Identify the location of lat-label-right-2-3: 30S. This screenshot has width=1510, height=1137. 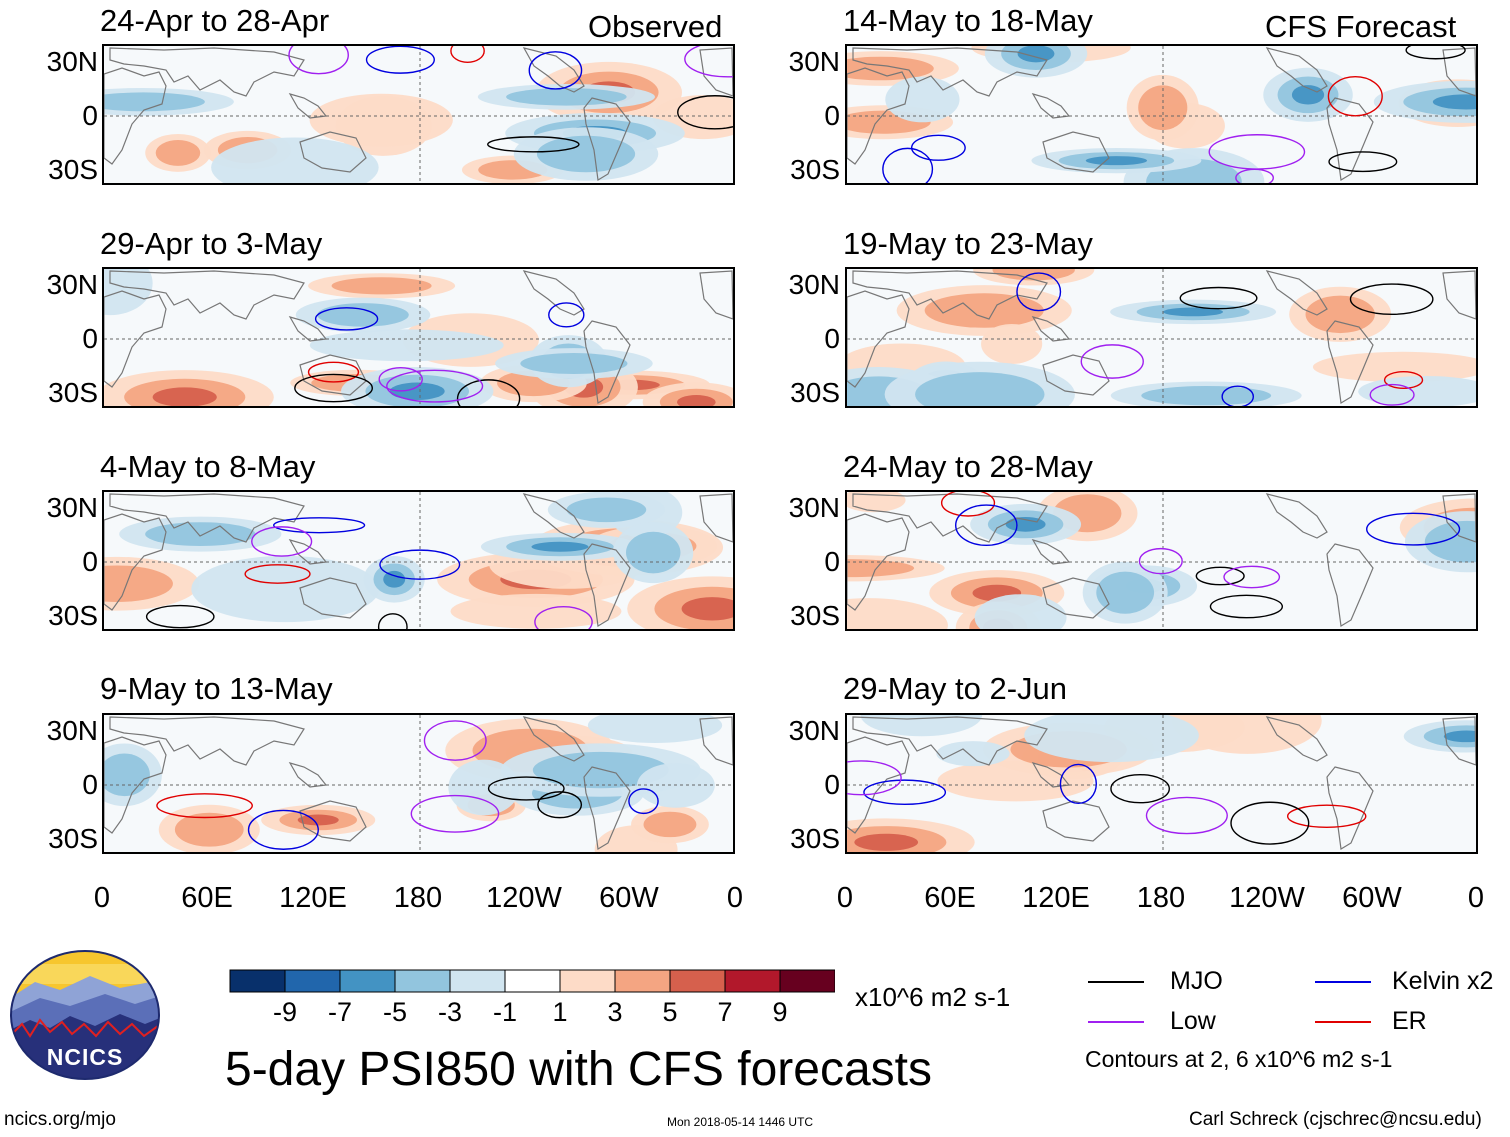
(815, 392).